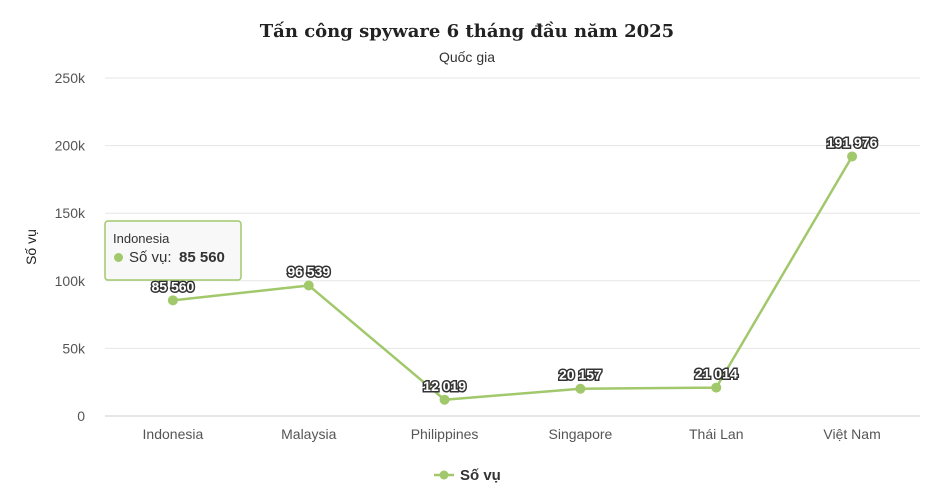  Describe the element at coordinates (308, 434) in the screenshot. I see `x-tick-label: Malaysia` at that location.